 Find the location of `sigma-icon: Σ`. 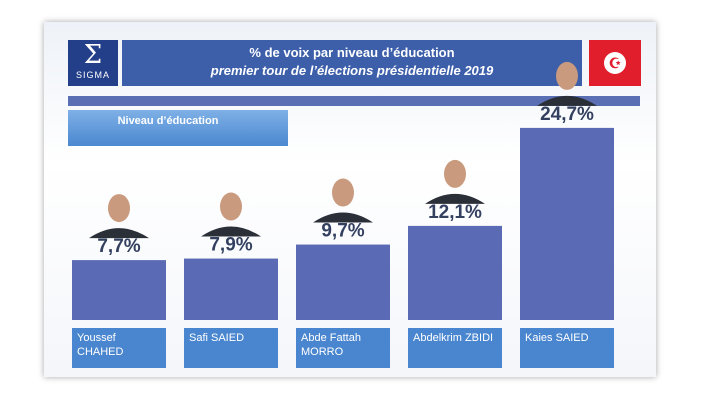

sigma-icon: Σ is located at coordinates (93, 55).